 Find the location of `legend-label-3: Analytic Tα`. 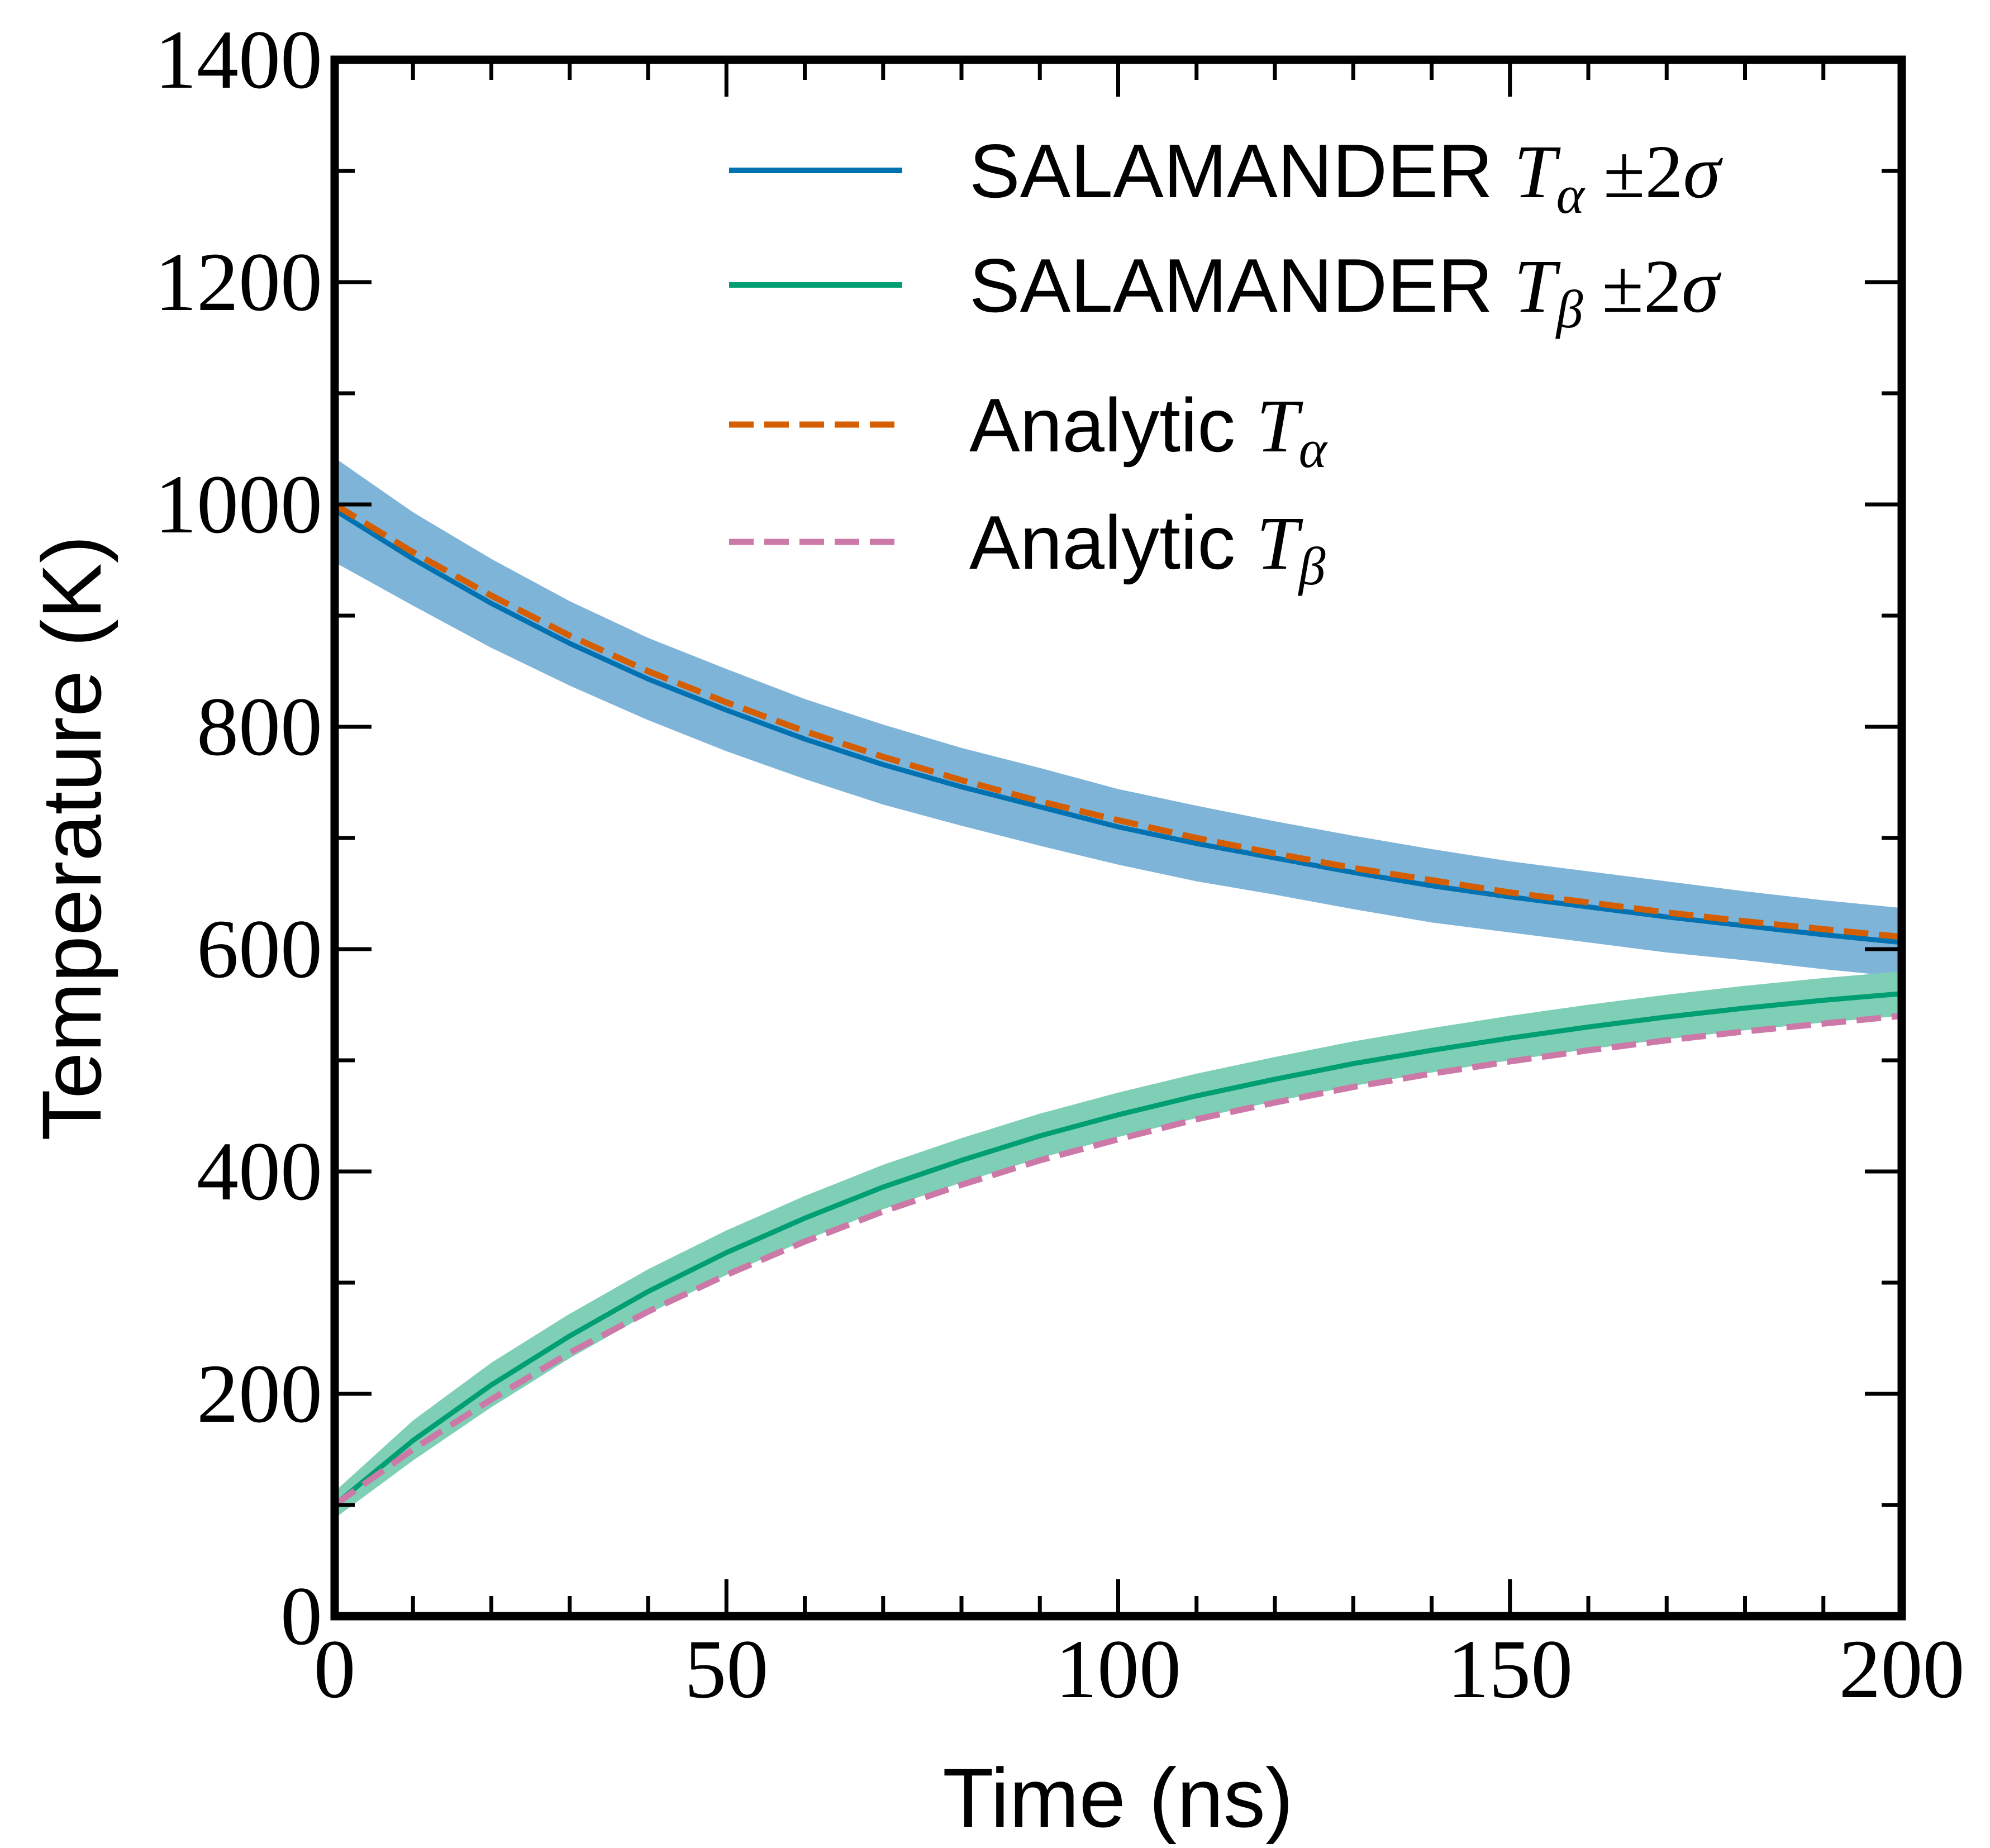

legend-label-3: Analytic Tα is located at coordinates (1149, 431).